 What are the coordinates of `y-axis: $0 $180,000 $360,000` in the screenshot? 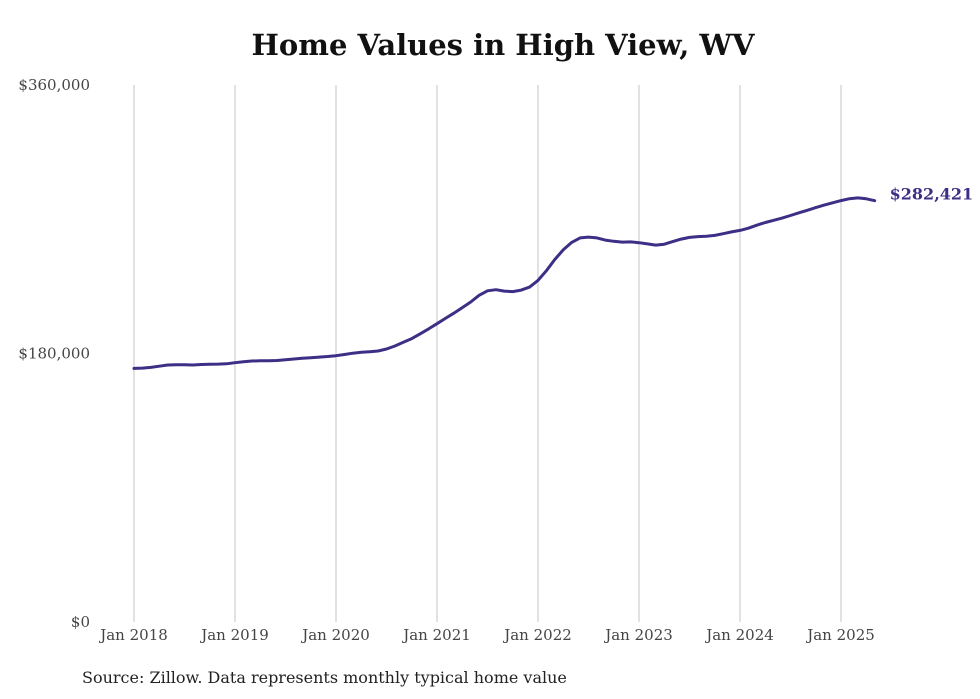 It's located at (54, 353).